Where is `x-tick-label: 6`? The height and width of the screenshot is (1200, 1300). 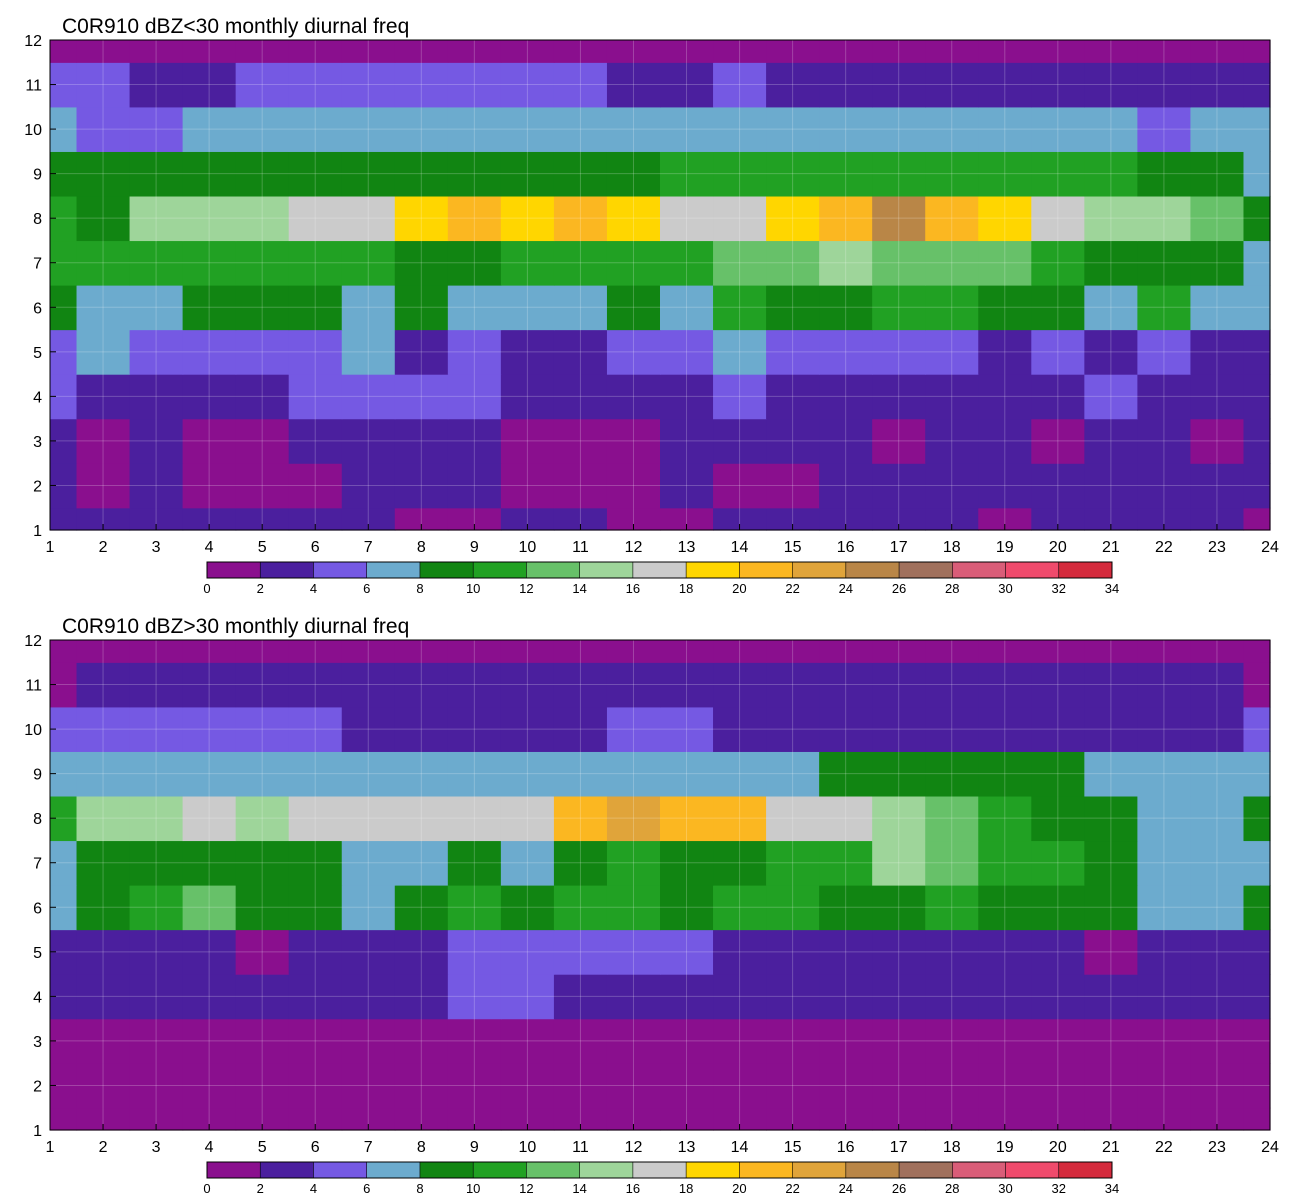 x-tick-label: 6 is located at coordinates (315, 547).